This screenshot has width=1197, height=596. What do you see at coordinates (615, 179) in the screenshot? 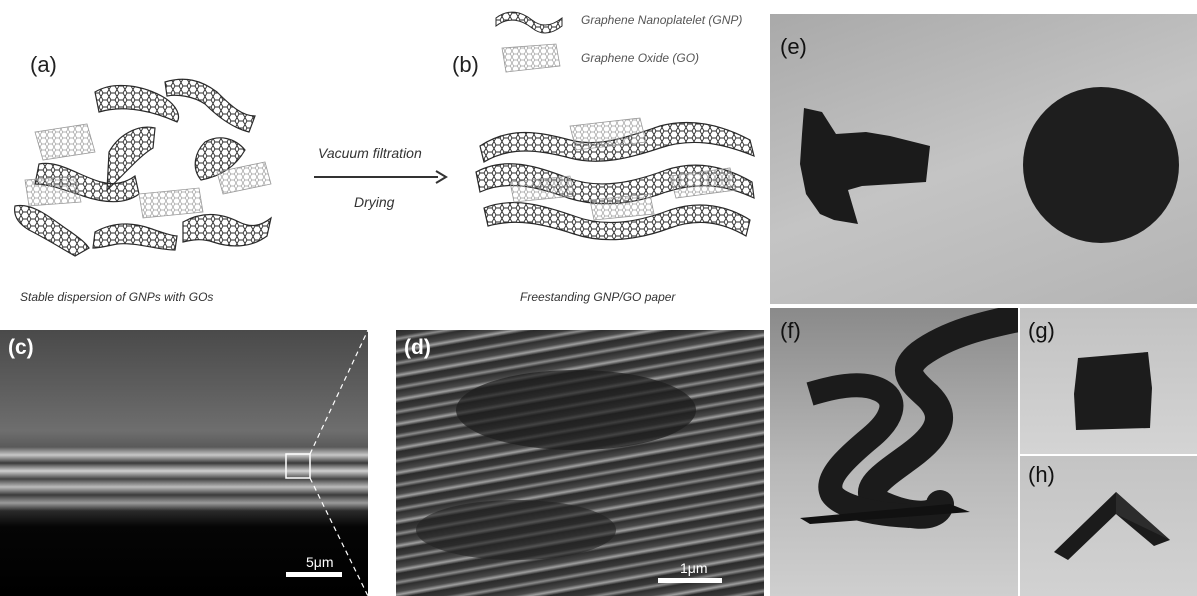
I see `paper-illustration` at bounding box center [615, 179].